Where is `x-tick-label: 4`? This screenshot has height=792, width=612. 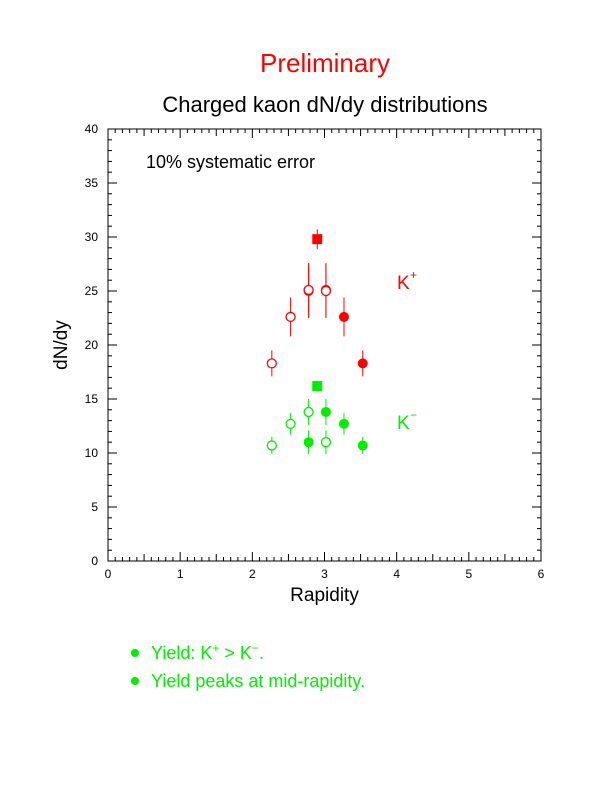
x-tick-label: 4 is located at coordinates (396, 574).